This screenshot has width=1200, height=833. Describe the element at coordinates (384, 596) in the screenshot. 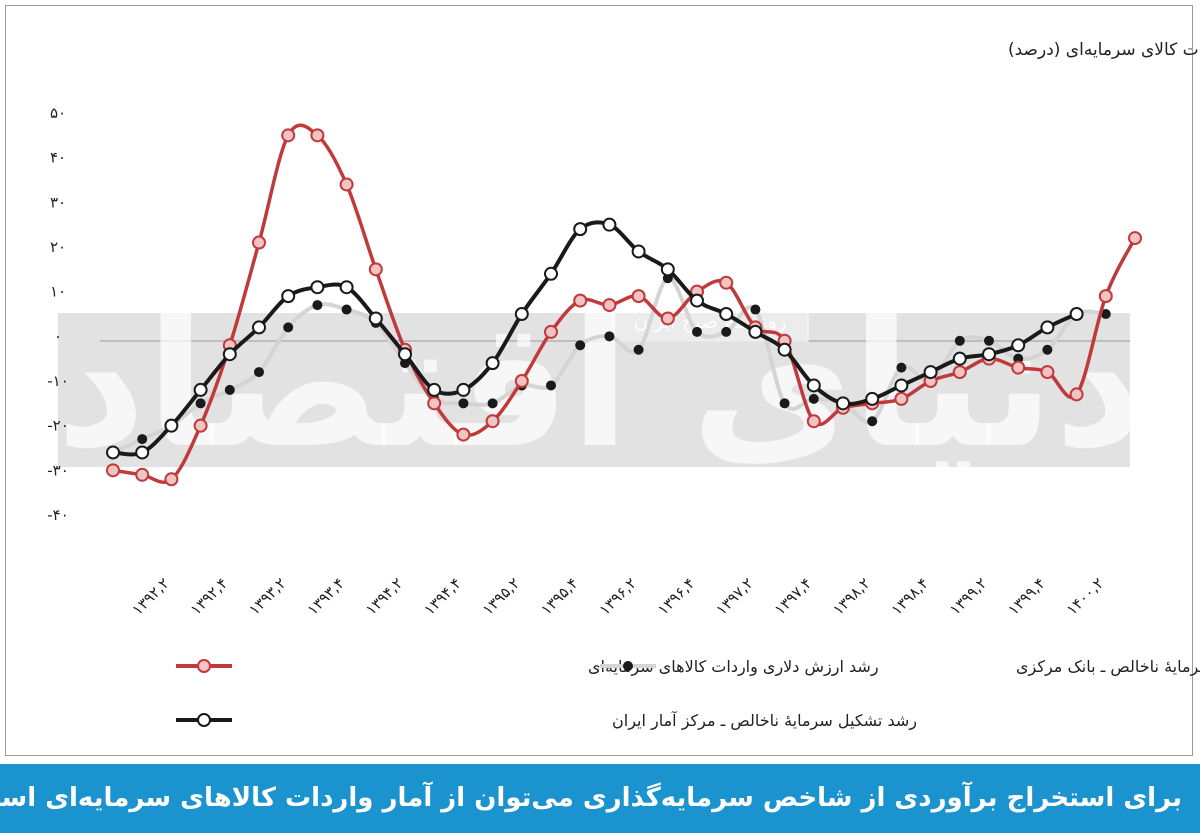

I see `x-tick-label: ۱۳۹۴,۲` at that location.